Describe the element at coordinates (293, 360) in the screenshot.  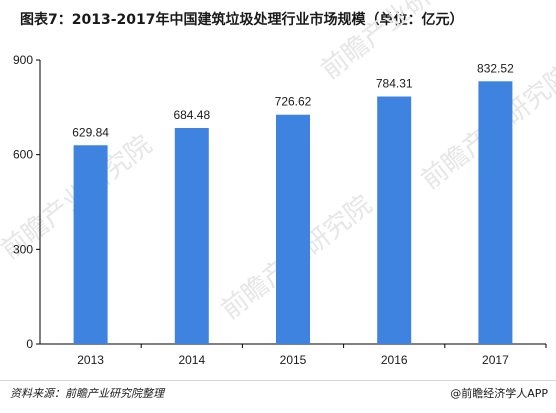
I see `x-tick-label-2015: 2015` at that location.